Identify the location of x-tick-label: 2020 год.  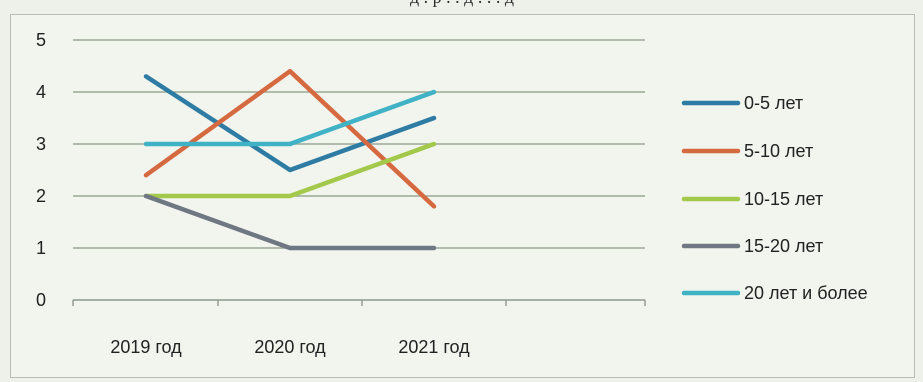
(290, 347).